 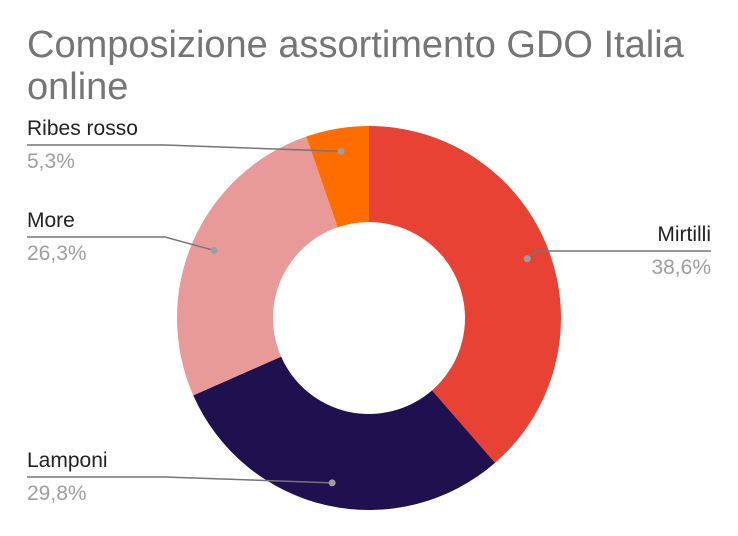 I want to click on leader-dot-more, so click(x=214, y=250).